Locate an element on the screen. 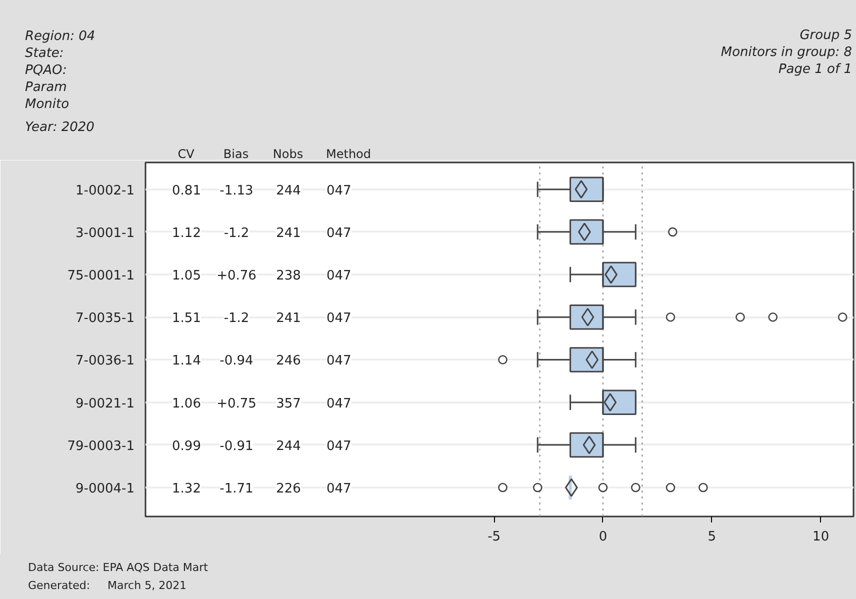  y-tick-label: 3-0001-1 is located at coordinates (105, 233).